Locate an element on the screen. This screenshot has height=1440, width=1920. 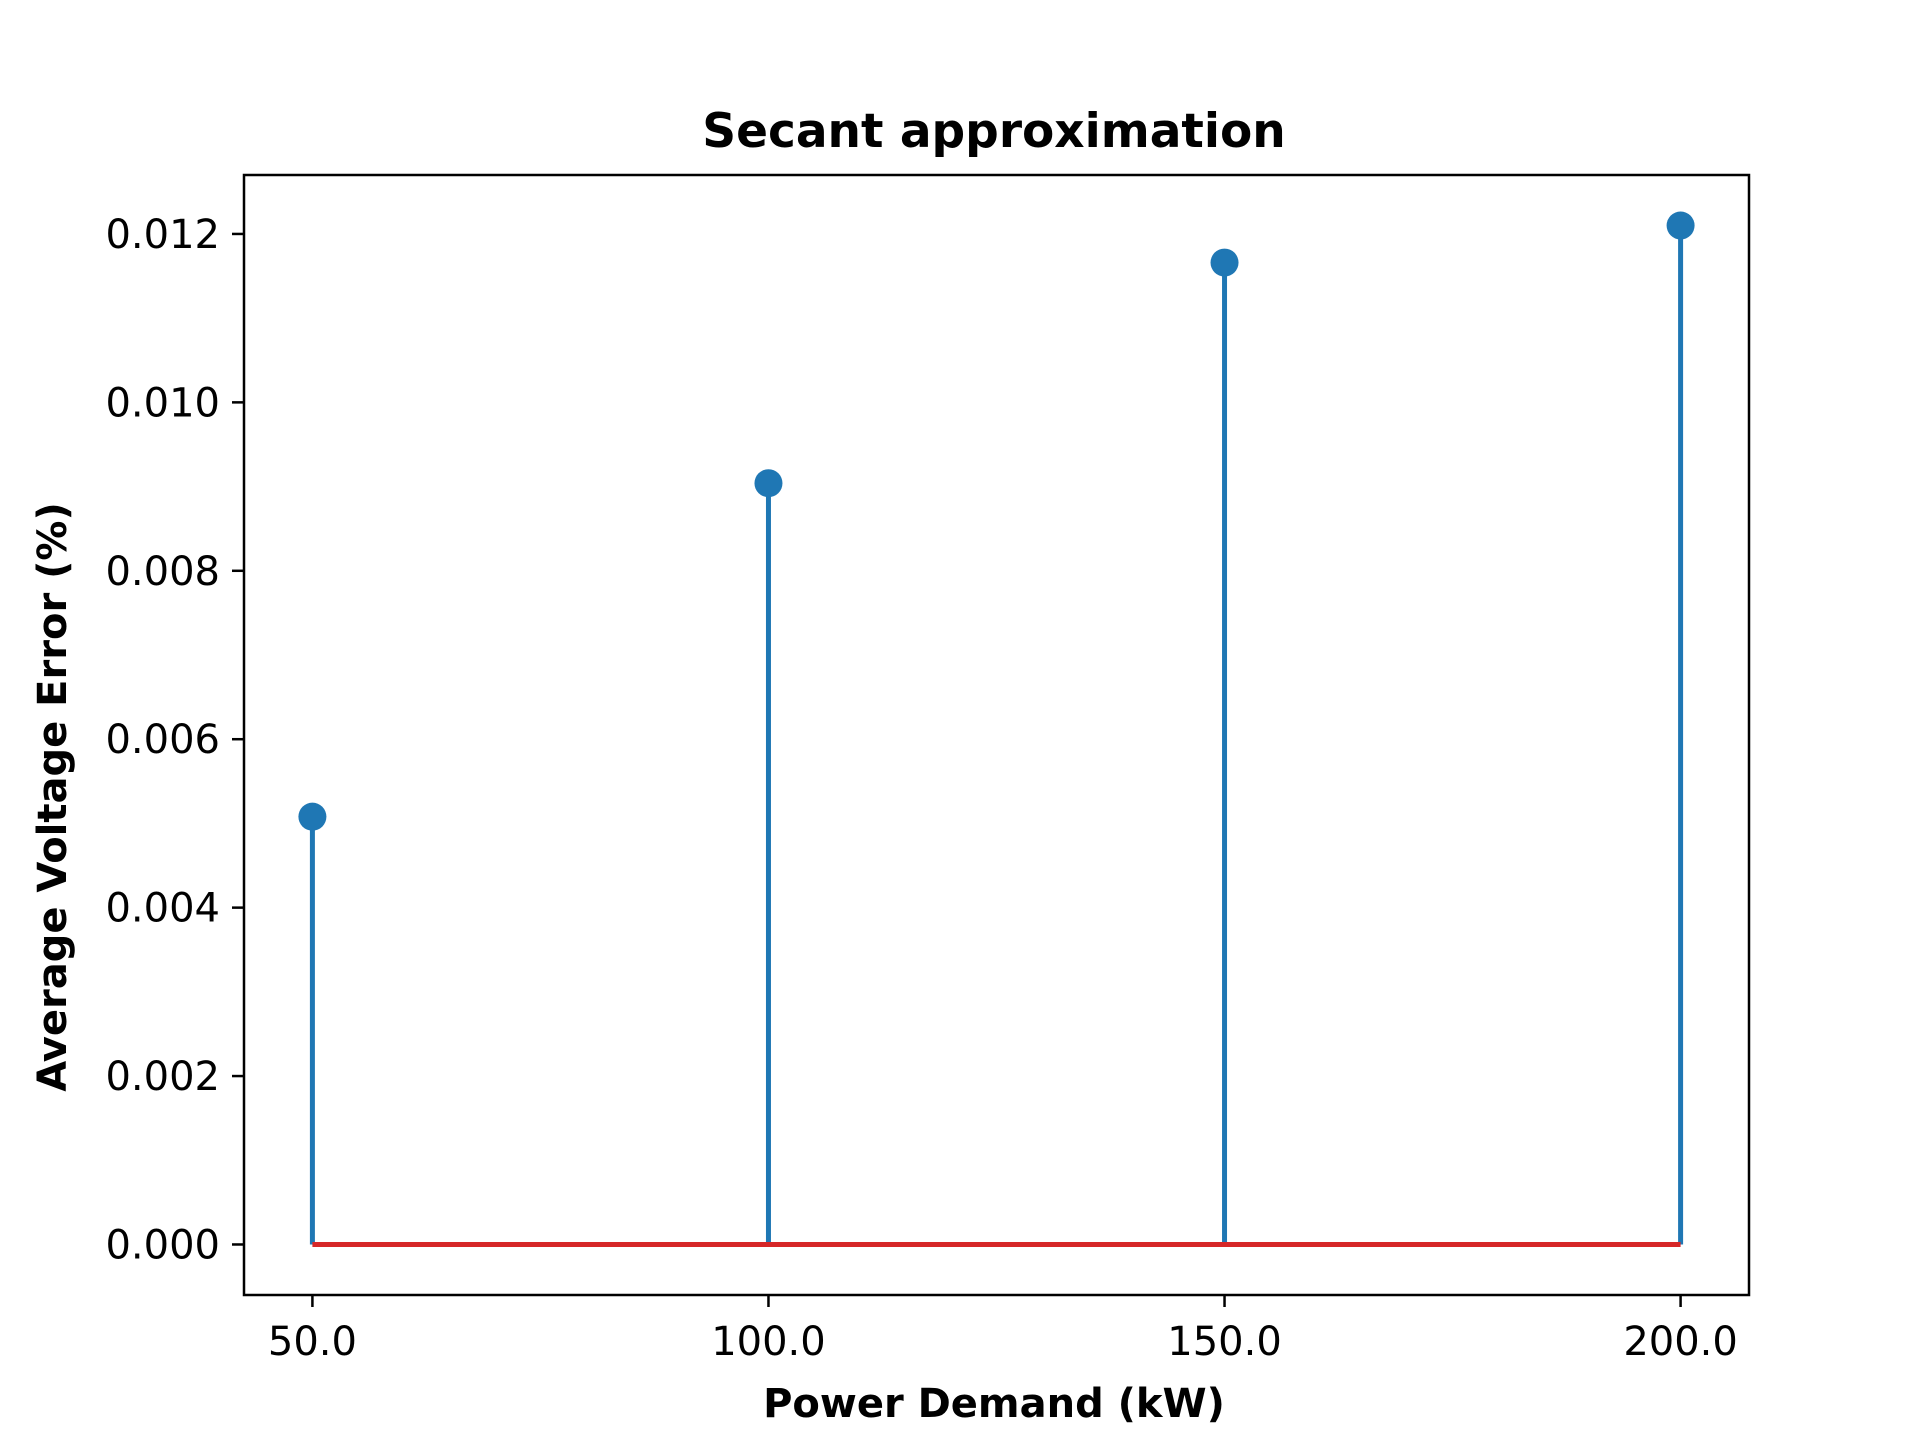
y-tick-label: 0.010 is located at coordinates (162, 403).